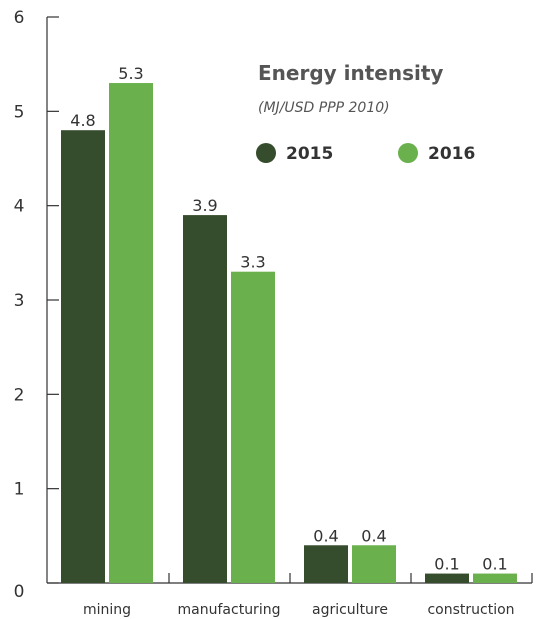 Image resolution: width=542 pixels, height=619 pixels. What do you see at coordinates (19, 592) in the screenshot?
I see `y-tick-label: 0` at bounding box center [19, 592].